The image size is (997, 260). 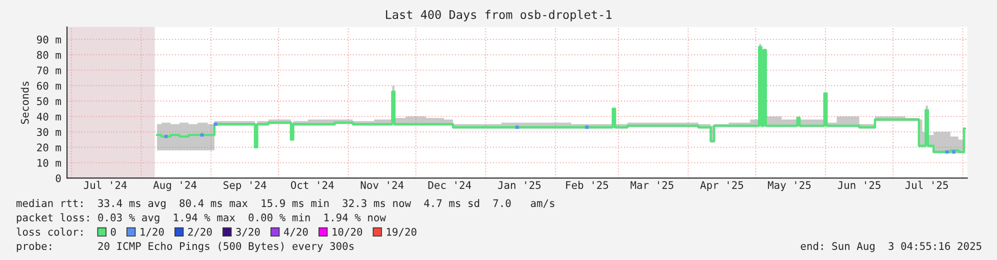 I want to click on legend-label: 3/20, so click(x=248, y=232).